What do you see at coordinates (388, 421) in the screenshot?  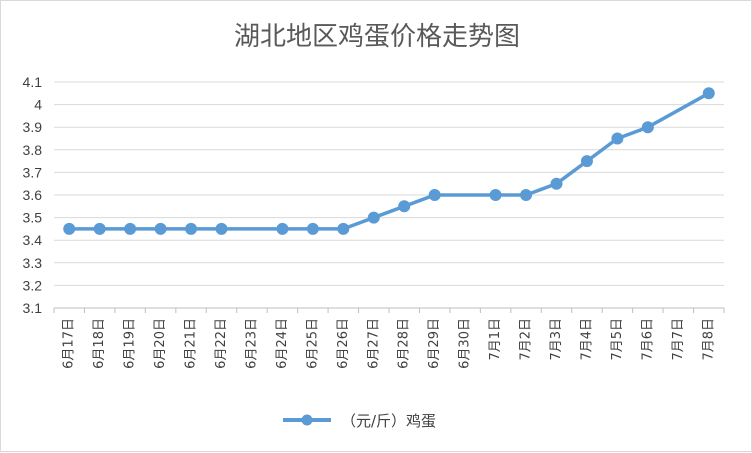 I see `legend-label: （元/斤）鸡蛋` at bounding box center [388, 421].